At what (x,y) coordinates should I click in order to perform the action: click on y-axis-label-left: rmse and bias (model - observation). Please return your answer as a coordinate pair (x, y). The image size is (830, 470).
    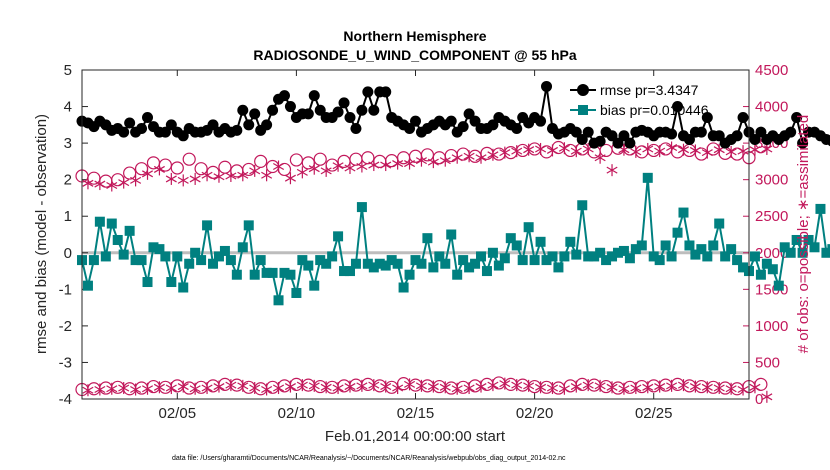
    Looking at the image, I should click on (41, 234).